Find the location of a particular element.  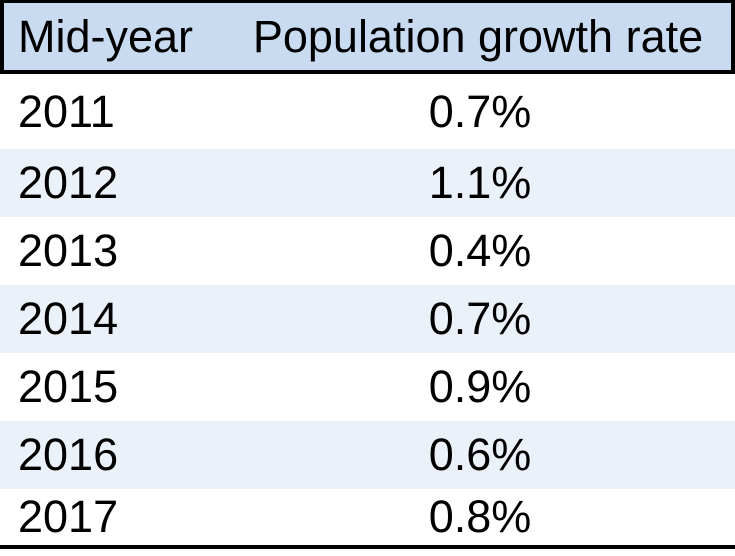

table-row: 2012 1.1% is located at coordinates (367, 183).